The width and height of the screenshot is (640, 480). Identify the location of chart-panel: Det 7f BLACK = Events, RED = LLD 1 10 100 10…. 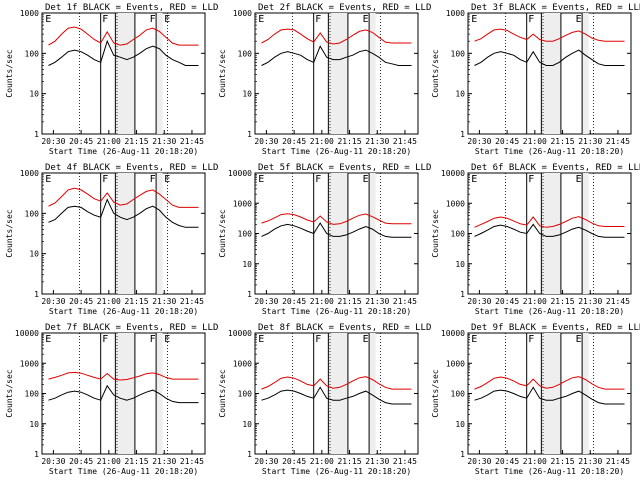
(111, 399).